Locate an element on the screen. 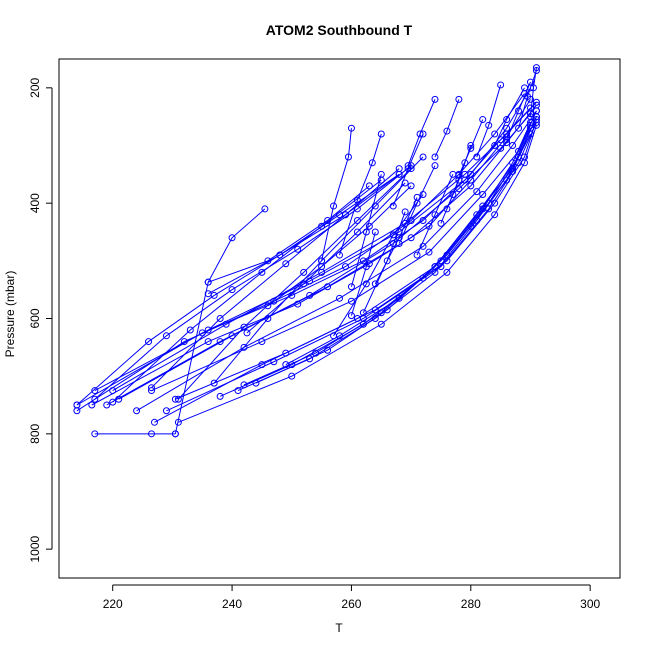  x-tick-label: 260 is located at coordinates (351, 604).